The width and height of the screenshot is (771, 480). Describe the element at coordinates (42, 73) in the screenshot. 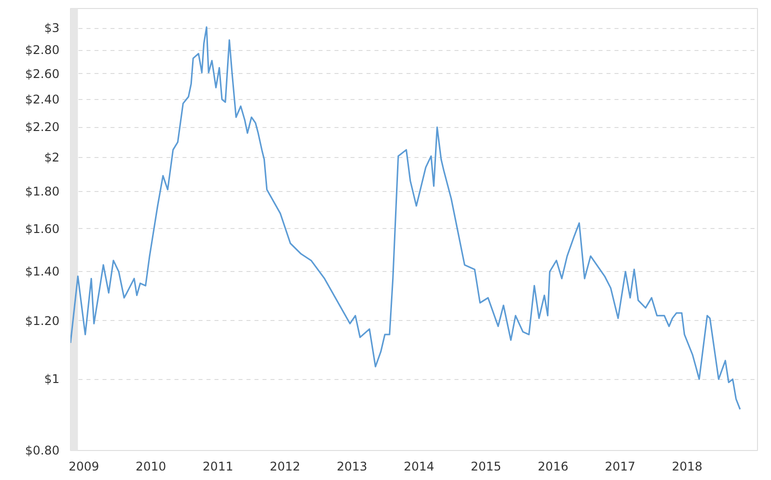

I see `y-tick-label: $2.60` at that location.